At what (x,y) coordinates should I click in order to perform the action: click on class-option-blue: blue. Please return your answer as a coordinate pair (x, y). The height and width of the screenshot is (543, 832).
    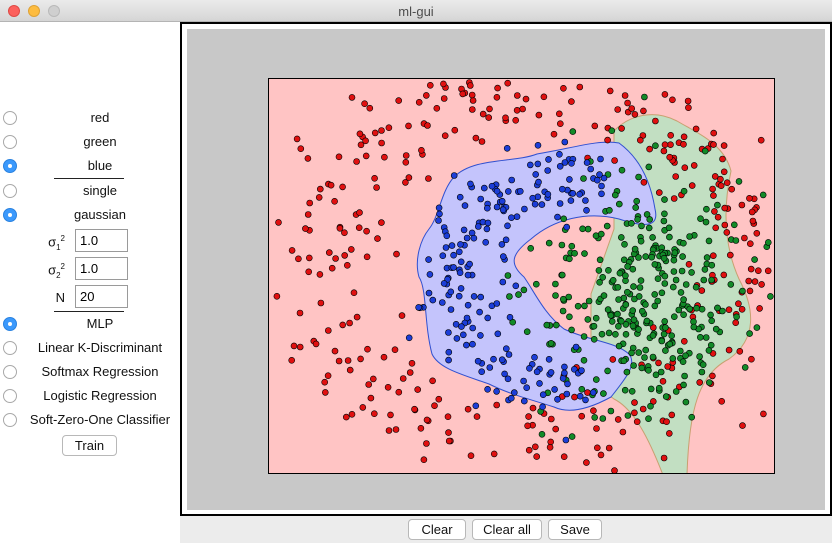
    Looking at the image, I should click on (90, 166).